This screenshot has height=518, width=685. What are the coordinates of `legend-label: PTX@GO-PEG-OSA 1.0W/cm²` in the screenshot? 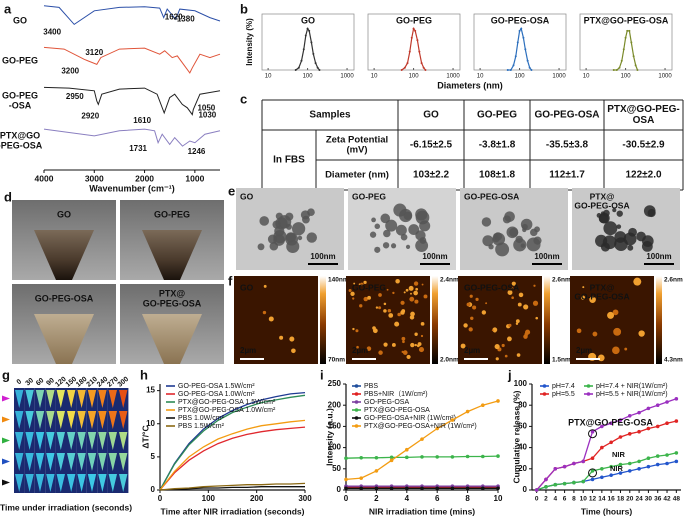 It's located at (227, 410).